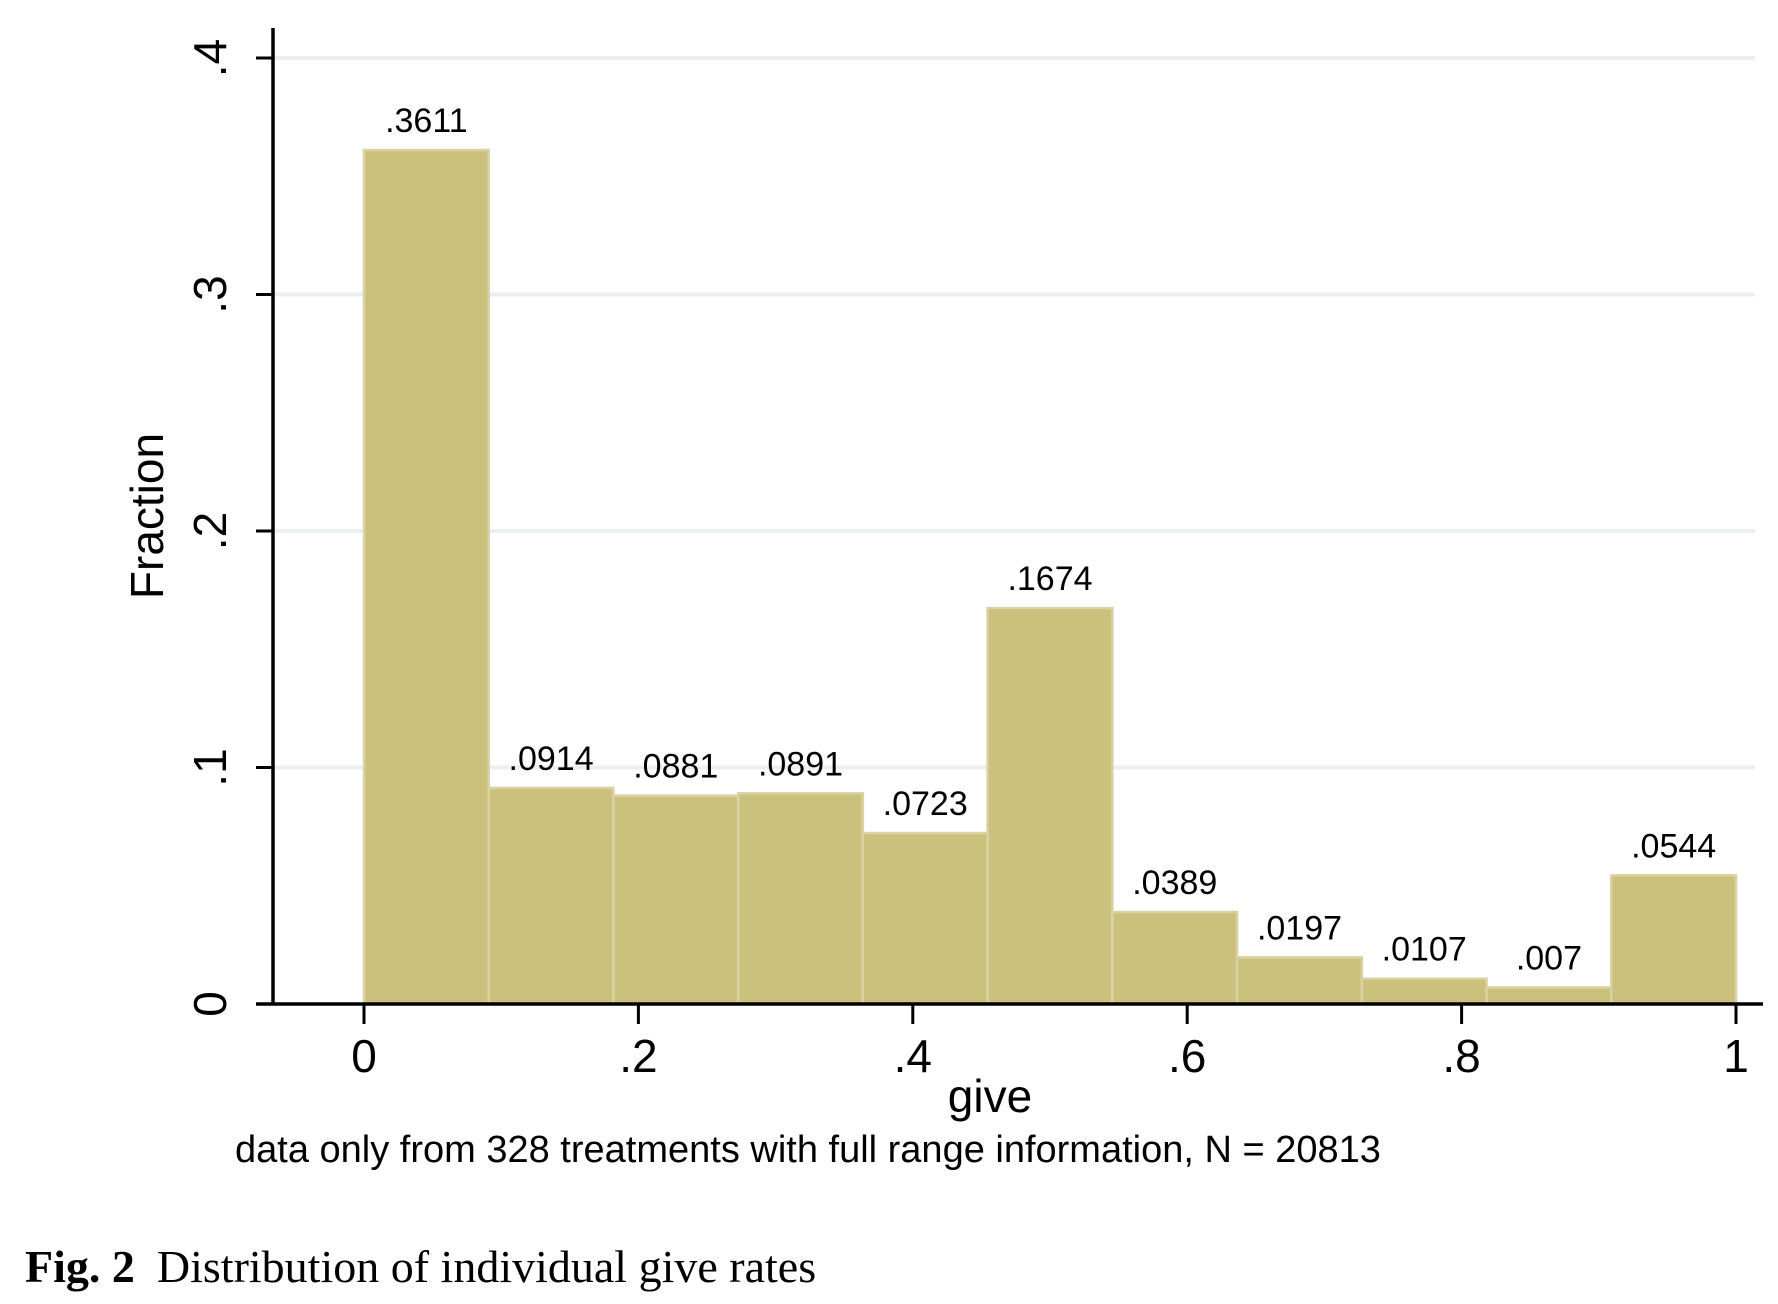 This screenshot has width=1778, height=1304. What do you see at coordinates (210, 531) in the screenshot?
I see `y-tick-label: .2` at bounding box center [210, 531].